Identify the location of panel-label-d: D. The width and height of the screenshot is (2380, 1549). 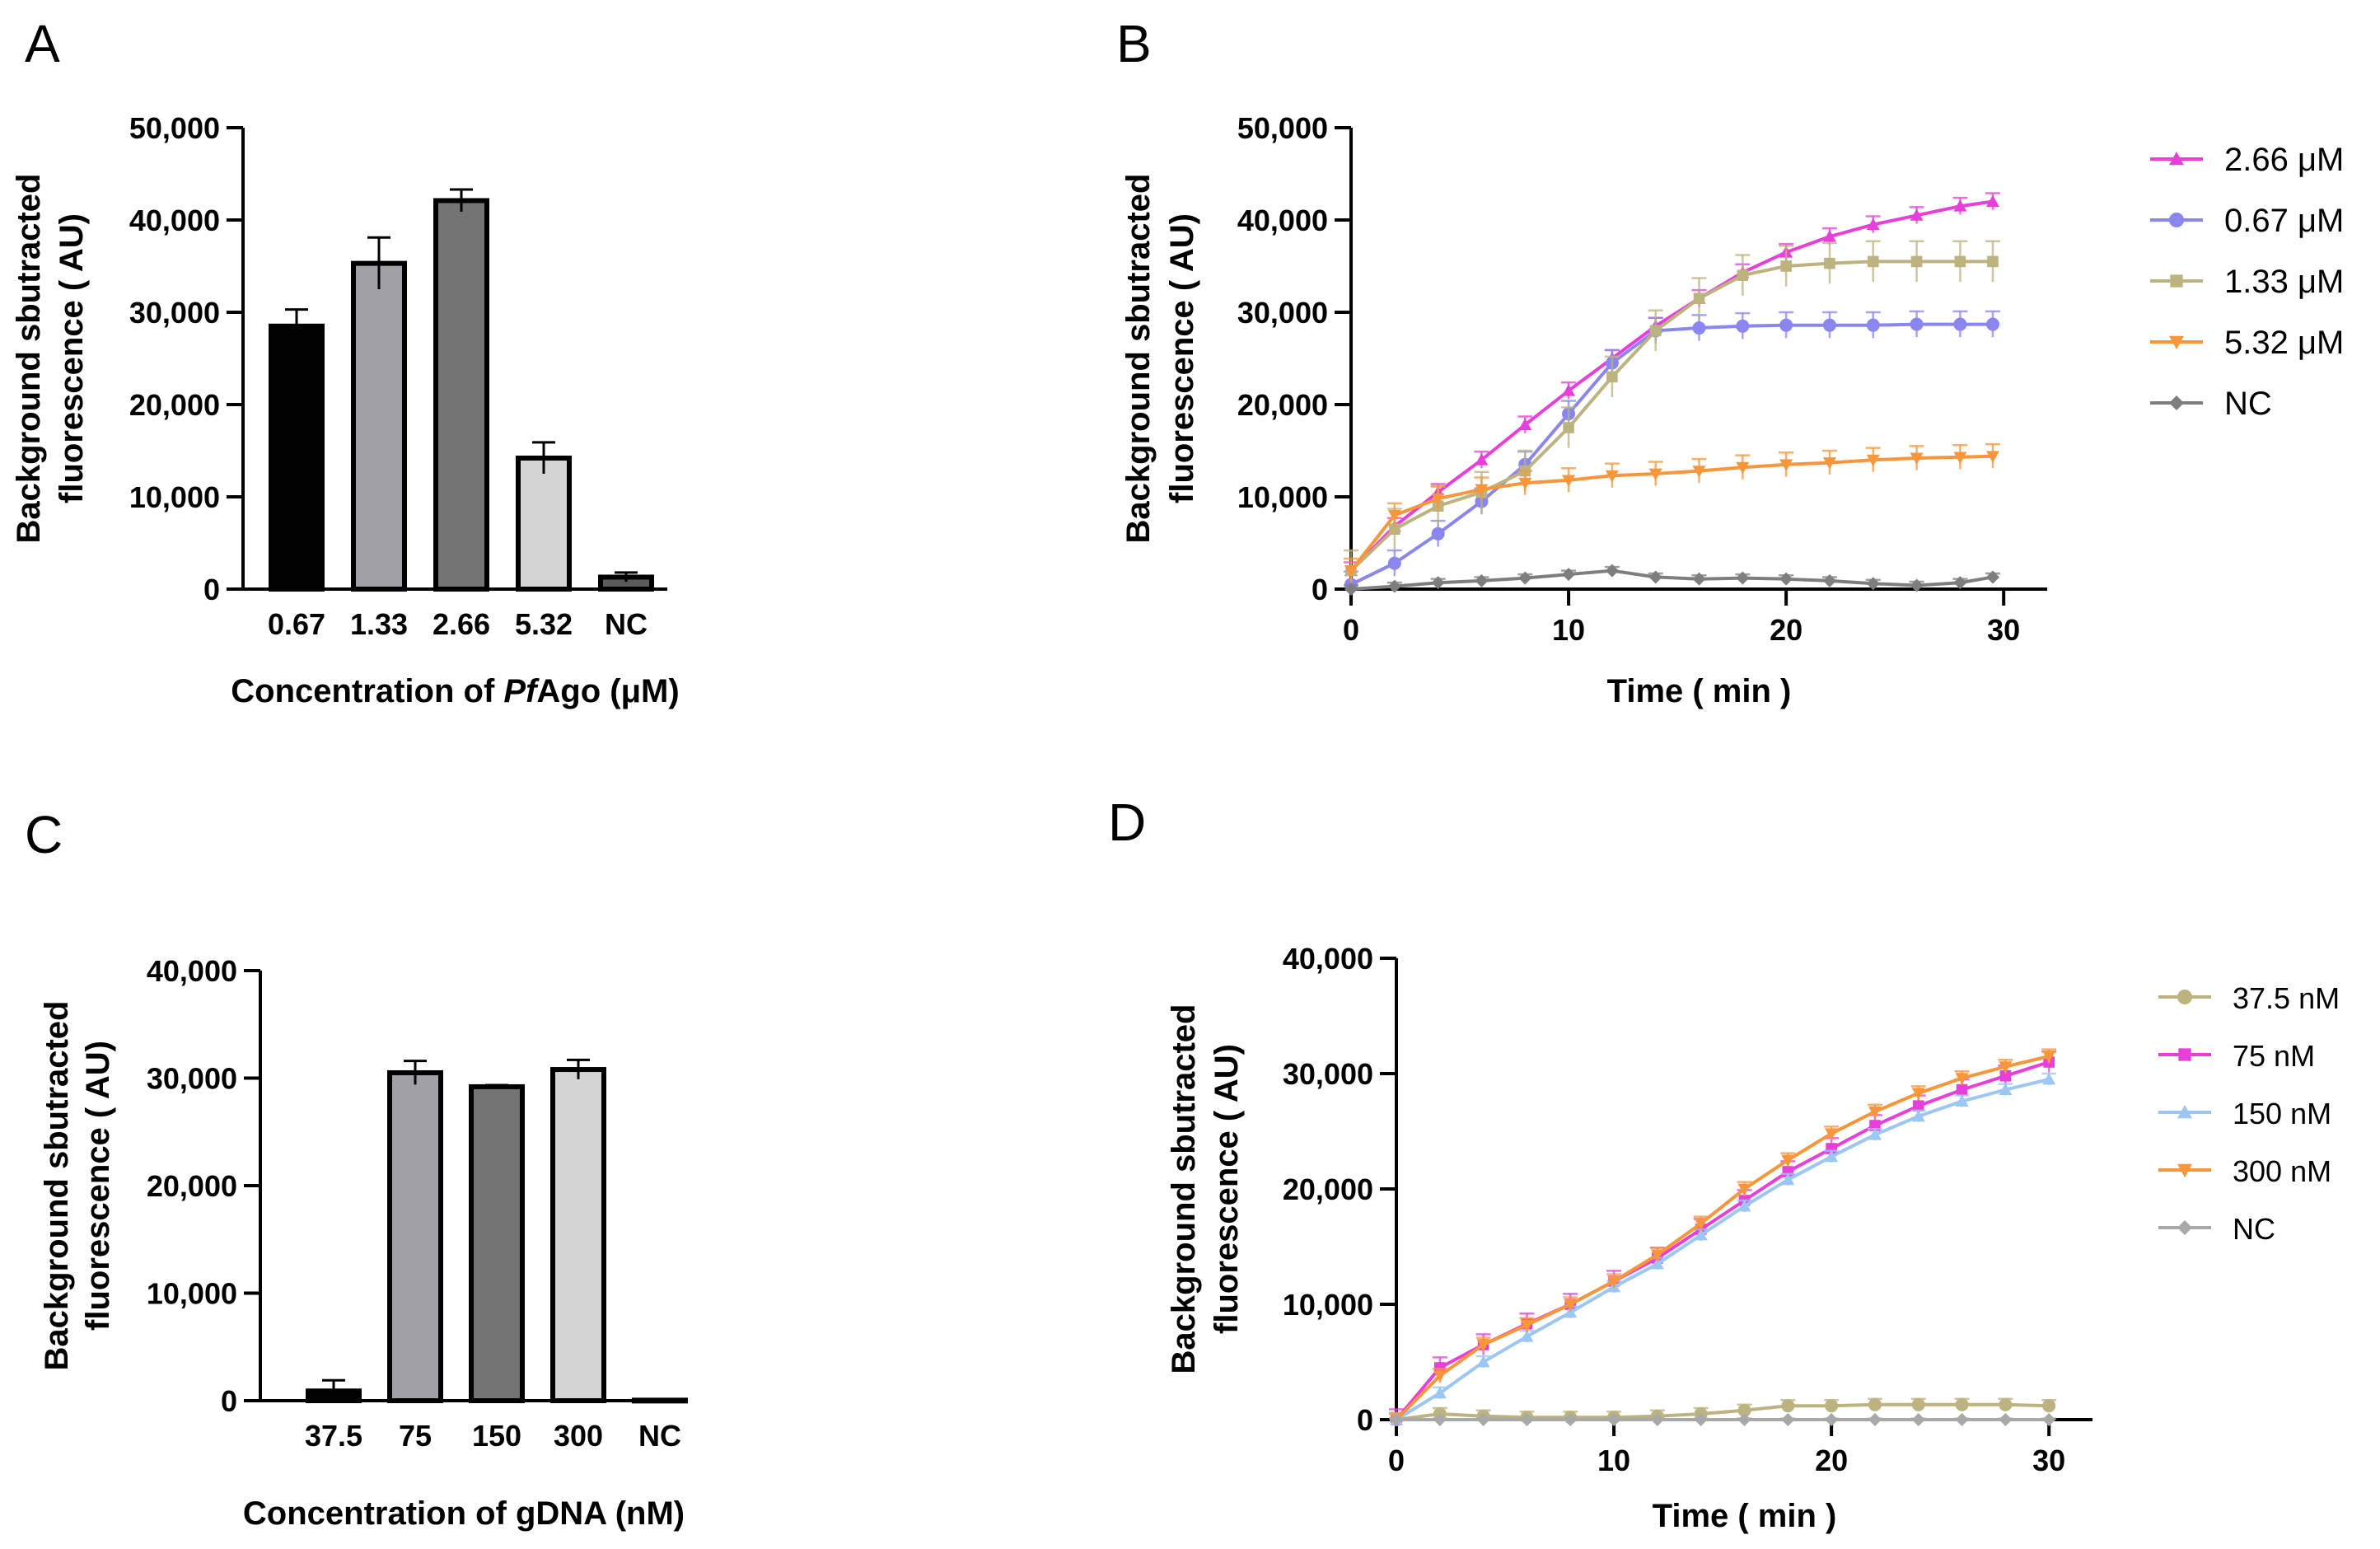
(1127, 823).